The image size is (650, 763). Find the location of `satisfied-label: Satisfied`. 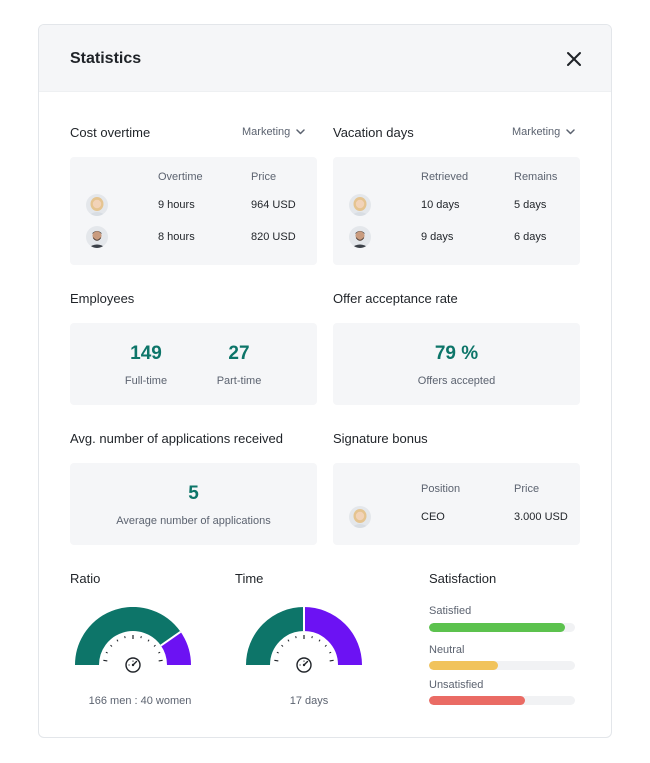

satisfied-label: Satisfied is located at coordinates (450, 611).